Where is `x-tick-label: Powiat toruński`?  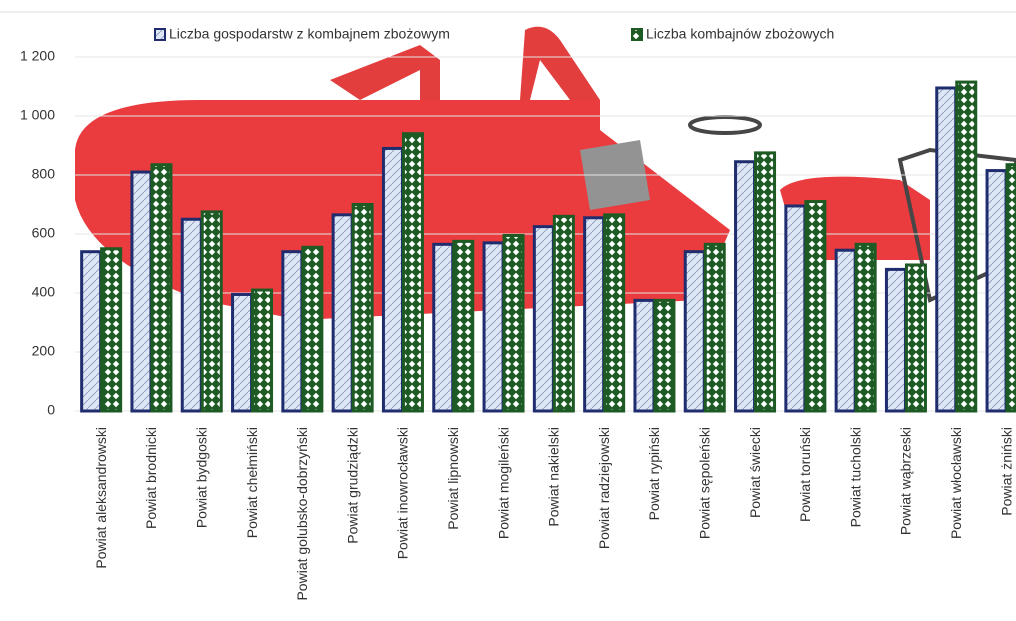
x-tick-label: Powiat toruński is located at coordinates (805, 474).